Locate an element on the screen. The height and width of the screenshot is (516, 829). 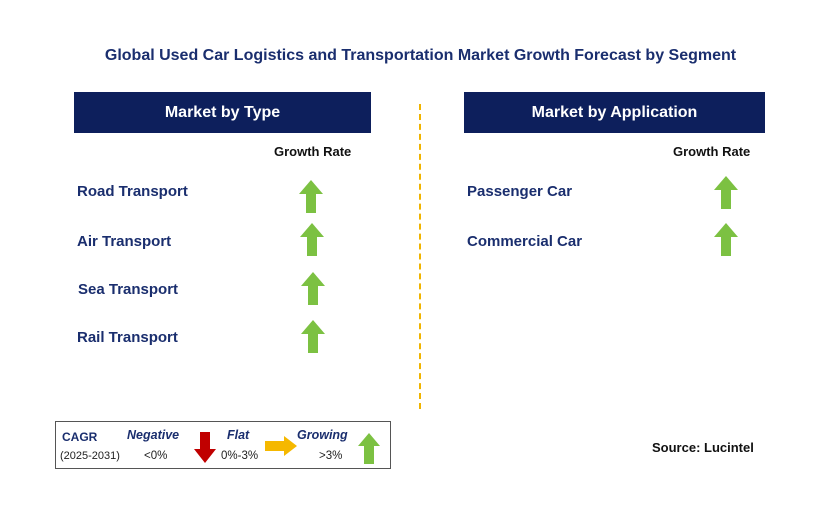
market-by-type-header: Market by Type is located at coordinates (222, 112).